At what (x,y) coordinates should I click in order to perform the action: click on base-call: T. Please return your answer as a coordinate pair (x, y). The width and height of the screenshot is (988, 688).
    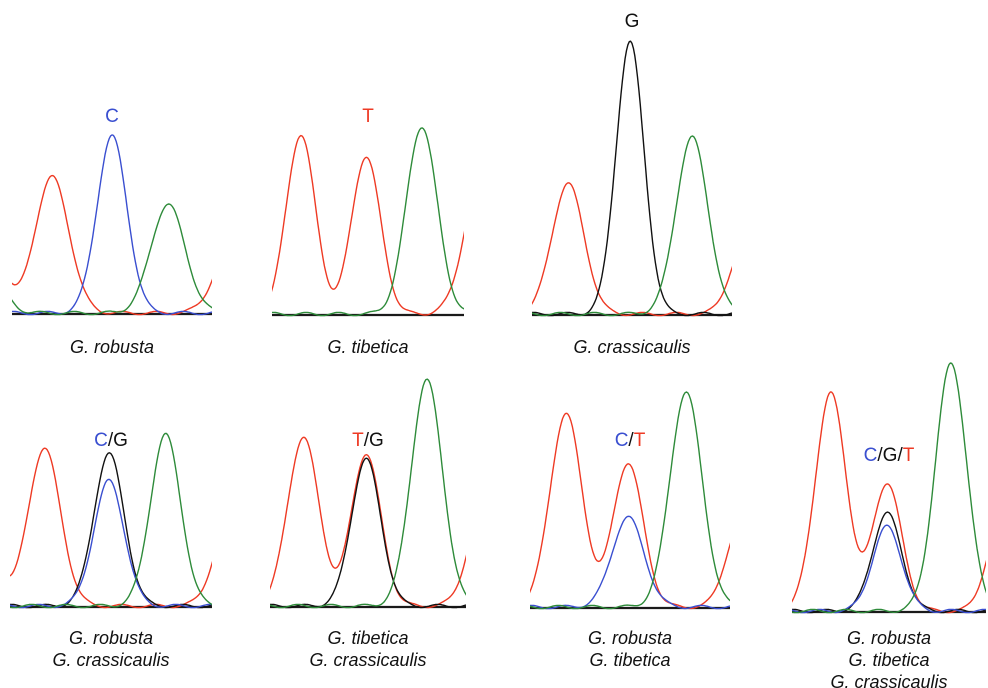
    Looking at the image, I should click on (368, 116).